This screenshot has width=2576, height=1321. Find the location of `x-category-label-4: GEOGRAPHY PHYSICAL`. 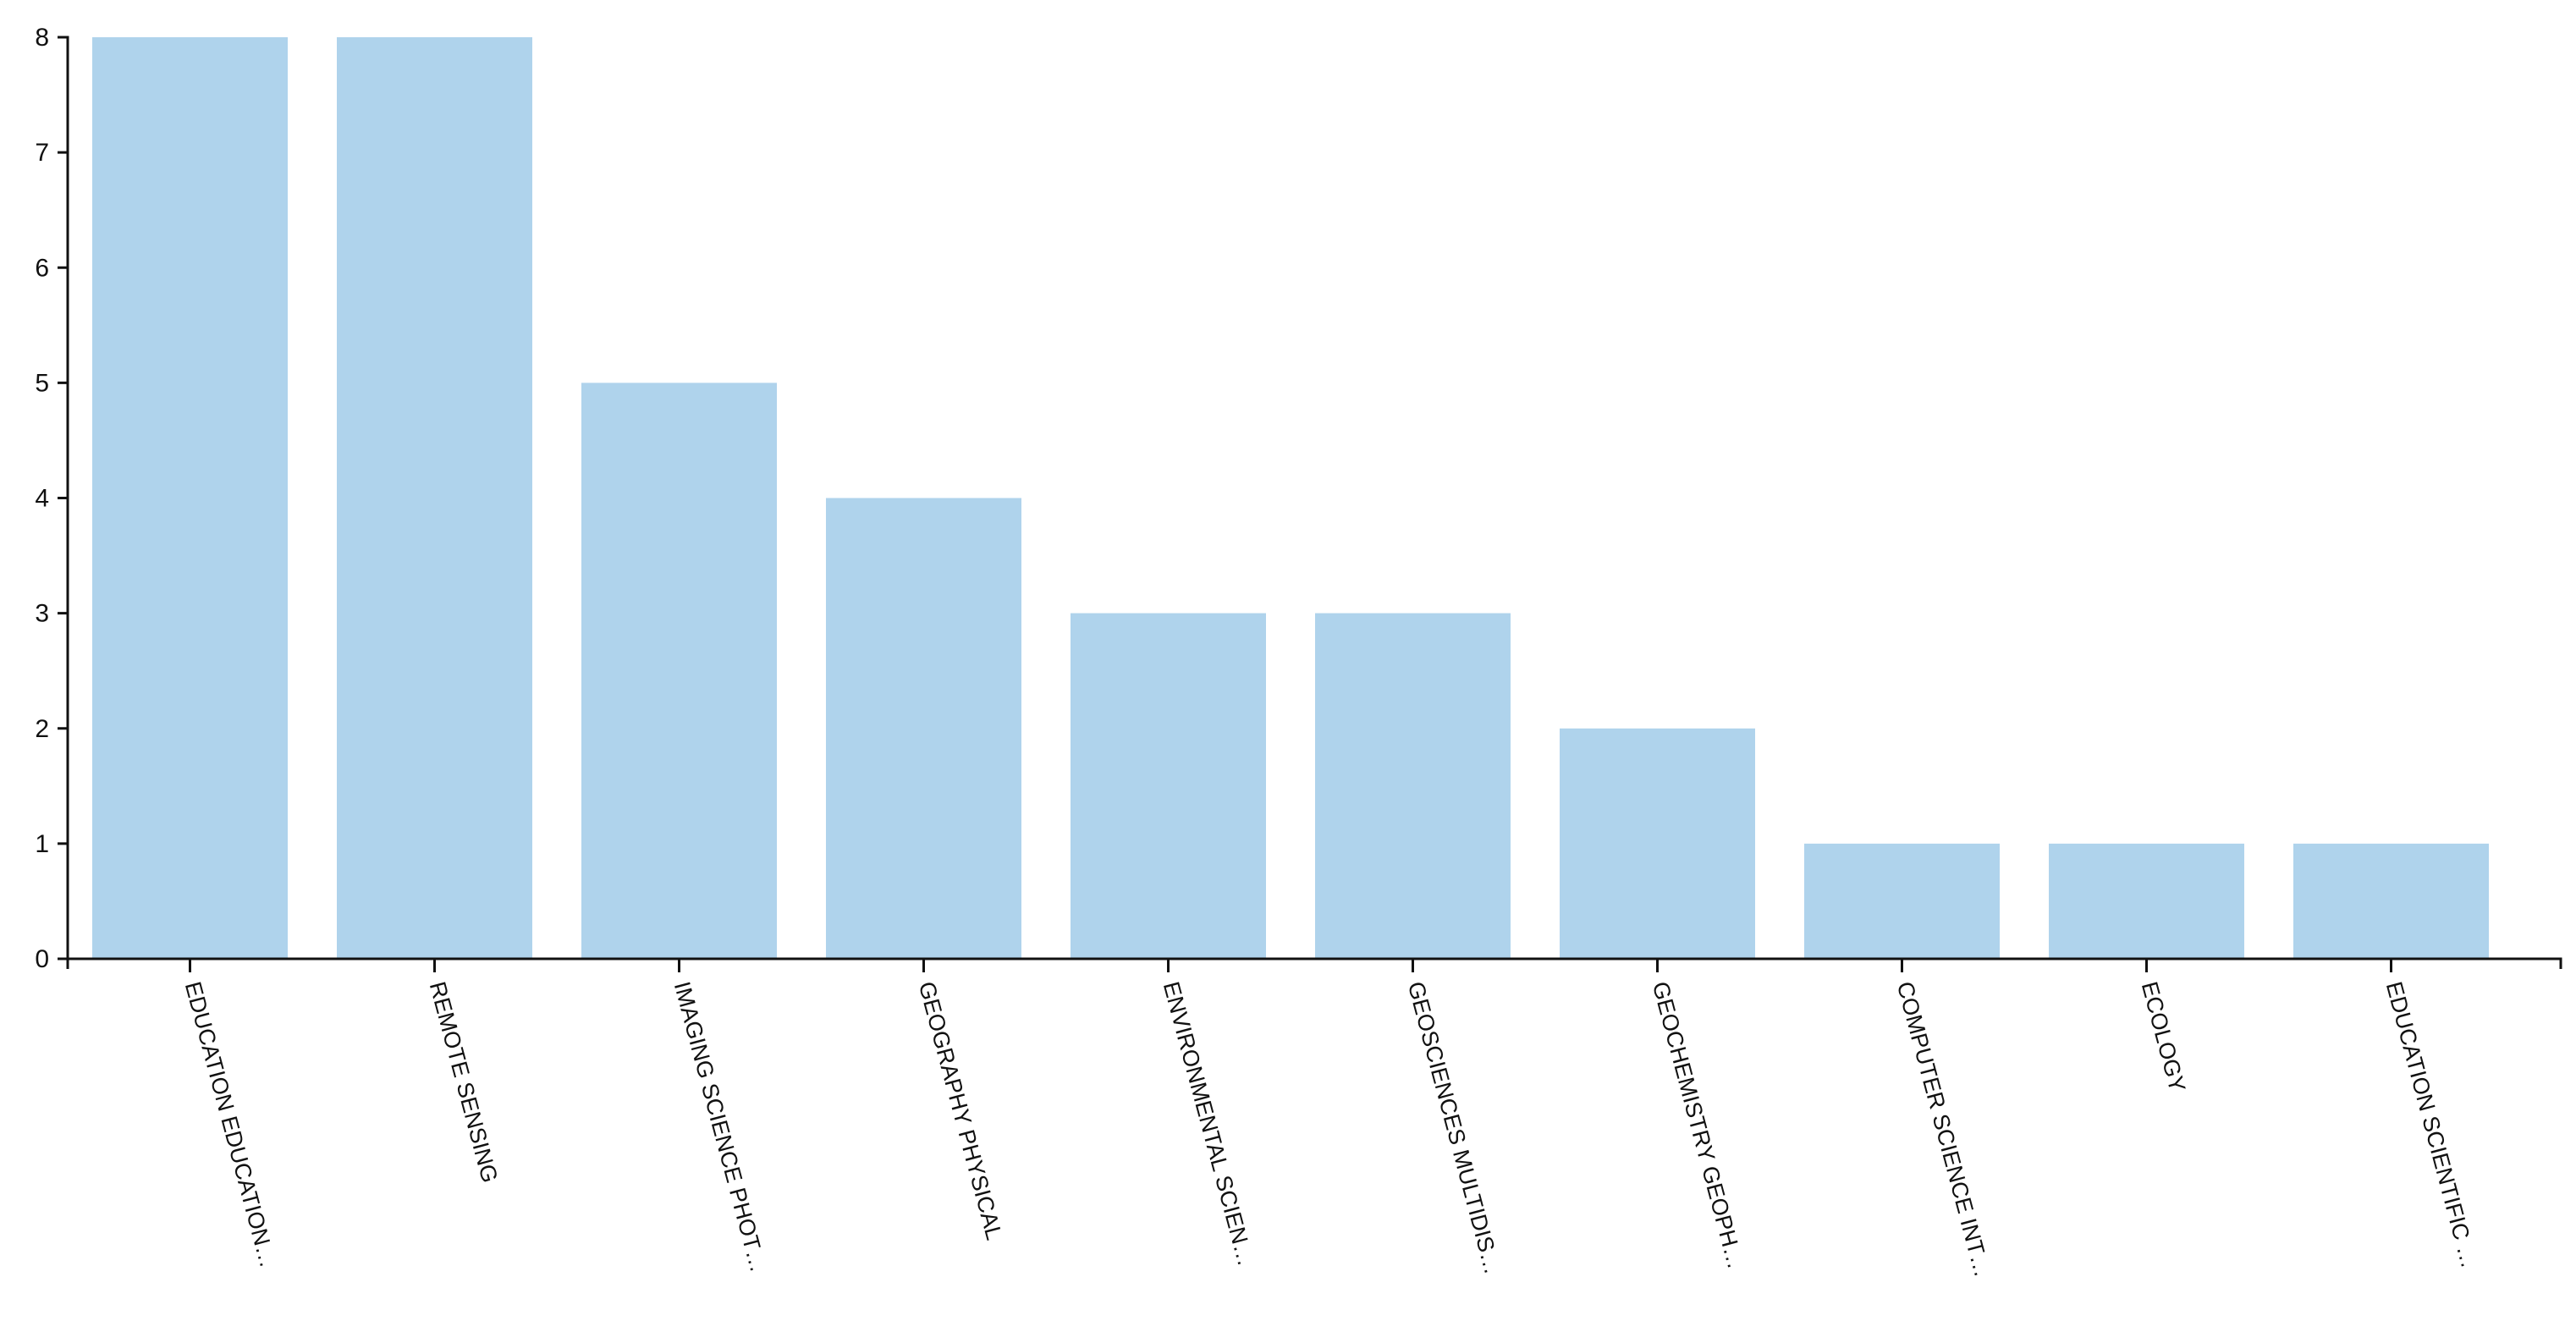

x-category-label-4: GEOGRAPHY PHYSICAL is located at coordinates (960, 1111).